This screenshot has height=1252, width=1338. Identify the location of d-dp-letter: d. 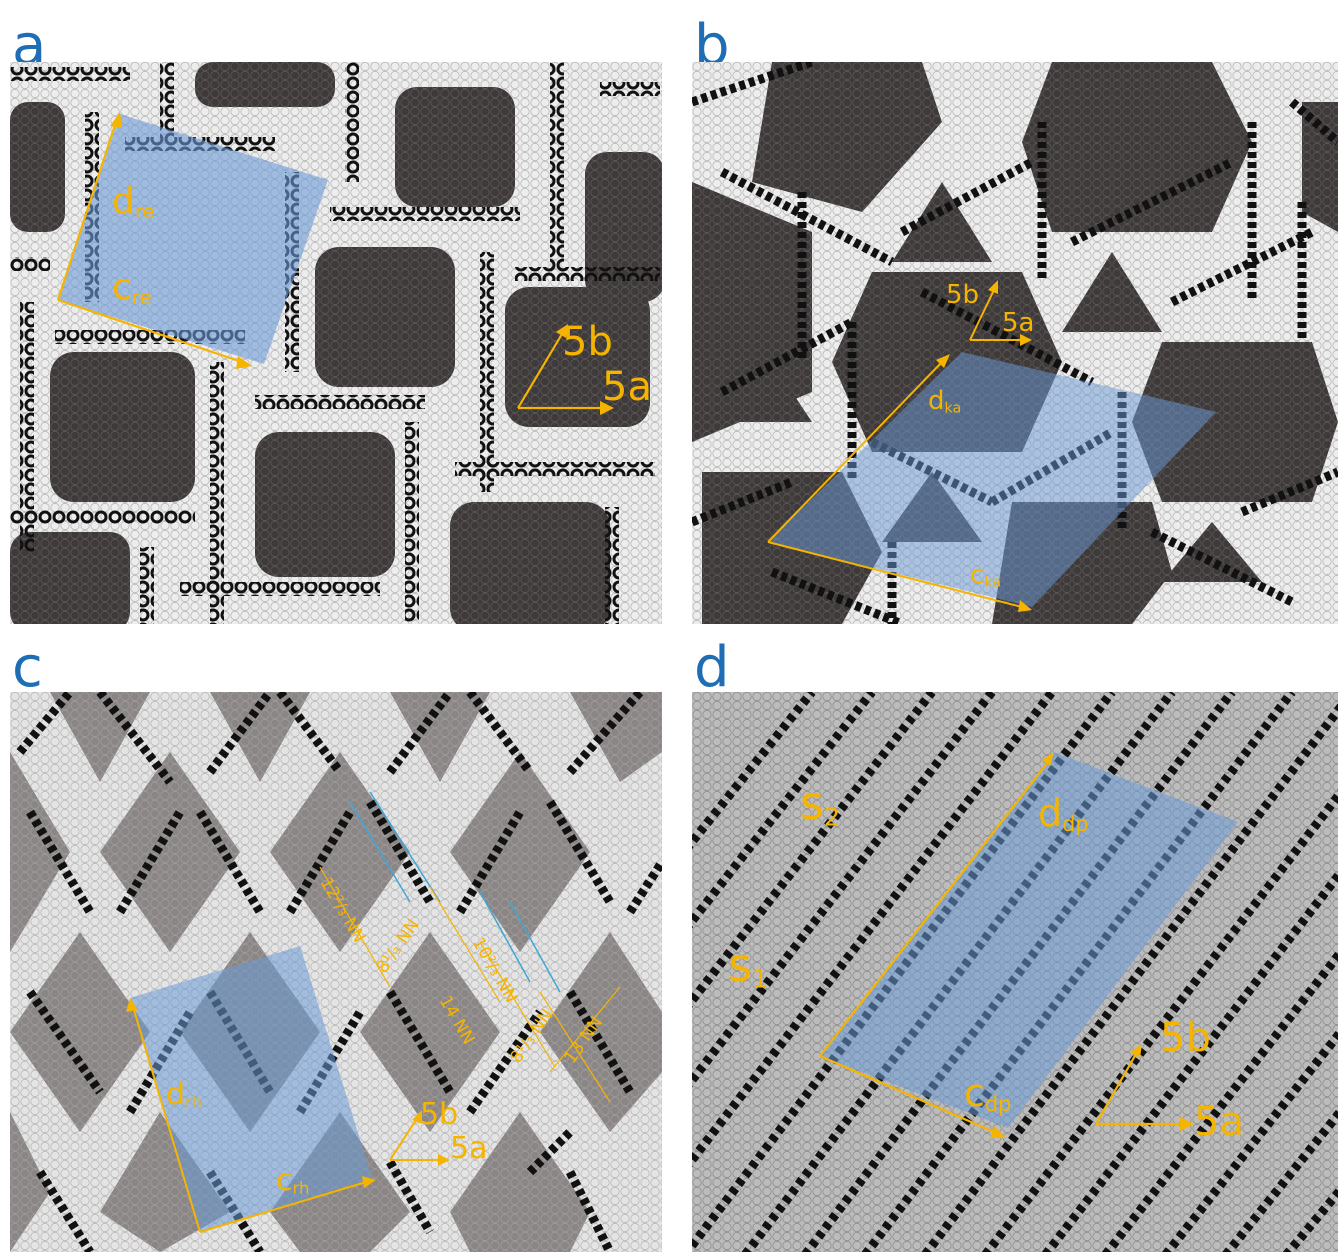
(1050, 813).